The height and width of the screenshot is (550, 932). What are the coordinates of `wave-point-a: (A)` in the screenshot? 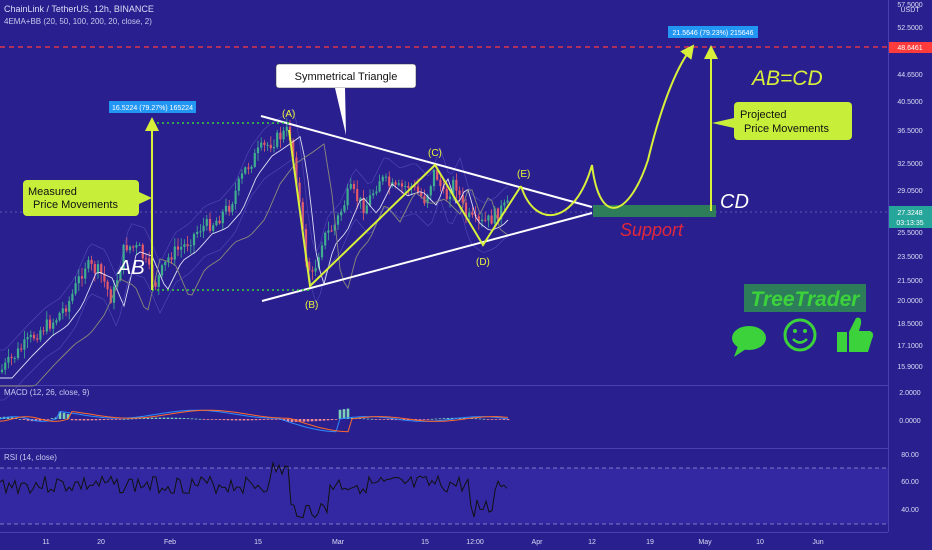 It's located at (288, 114).